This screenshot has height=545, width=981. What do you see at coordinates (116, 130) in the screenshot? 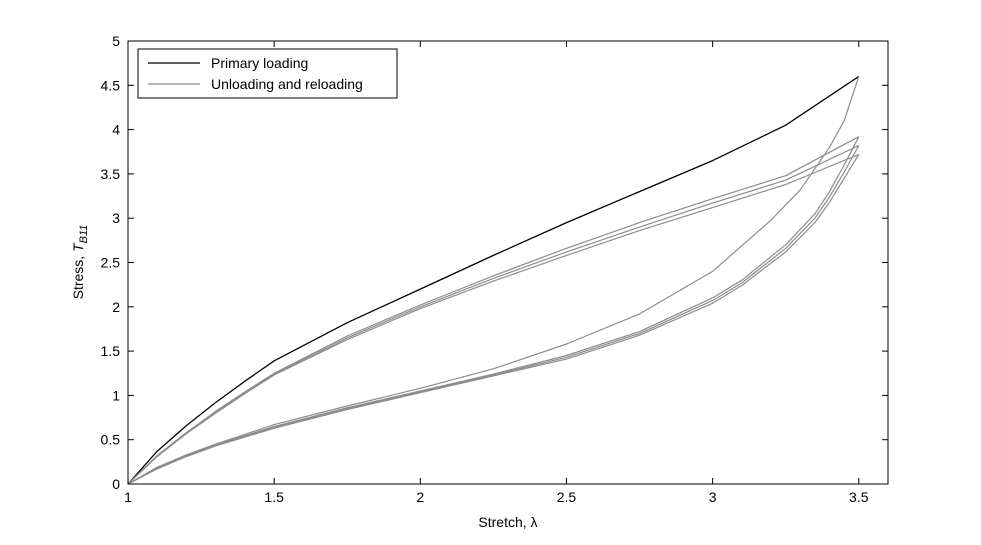
I see `y-tick-label-8: 4` at bounding box center [116, 130].